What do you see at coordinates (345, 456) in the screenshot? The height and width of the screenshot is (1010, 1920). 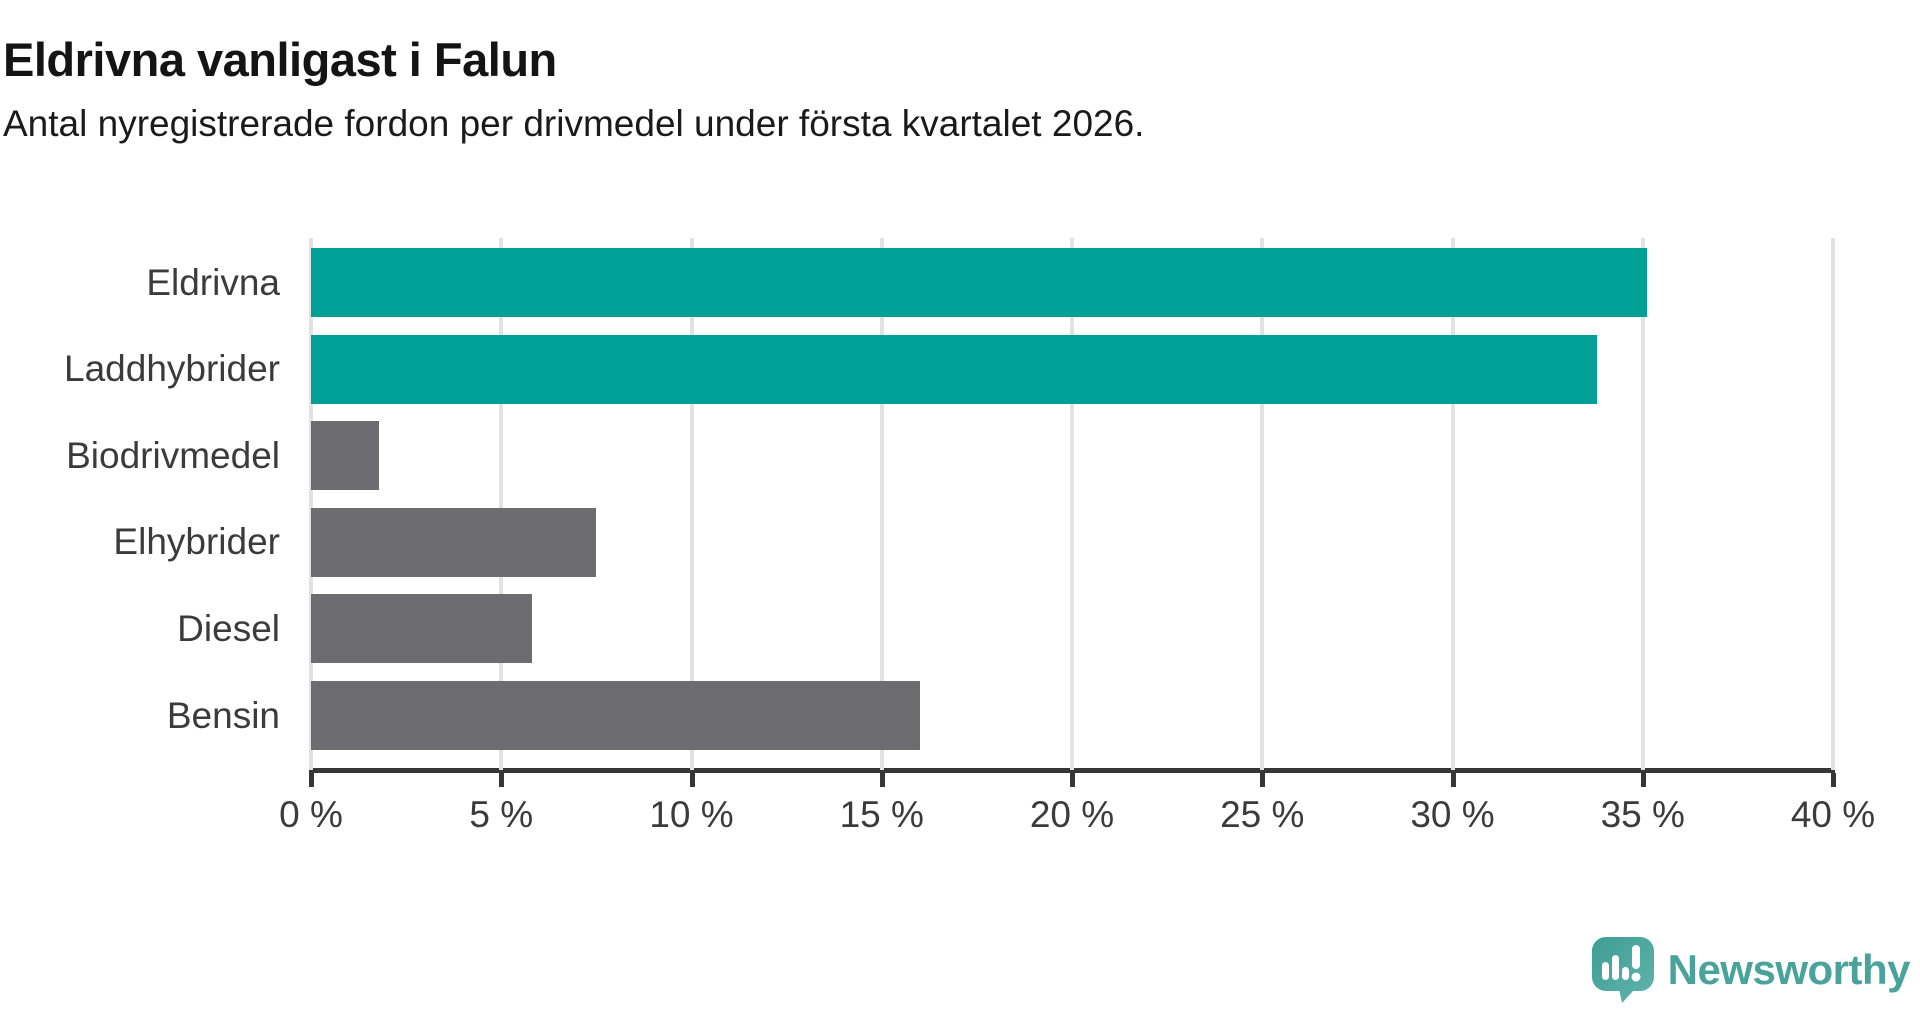 I see `bar-biodrivmedel` at bounding box center [345, 456].